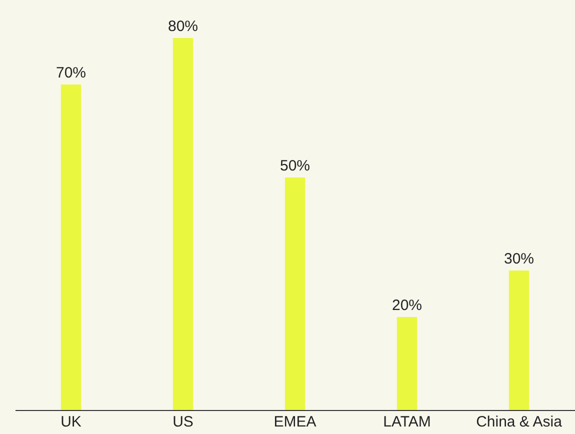 The height and width of the screenshot is (434, 575). What do you see at coordinates (407, 305) in the screenshot?
I see `data-label: 20%` at bounding box center [407, 305].